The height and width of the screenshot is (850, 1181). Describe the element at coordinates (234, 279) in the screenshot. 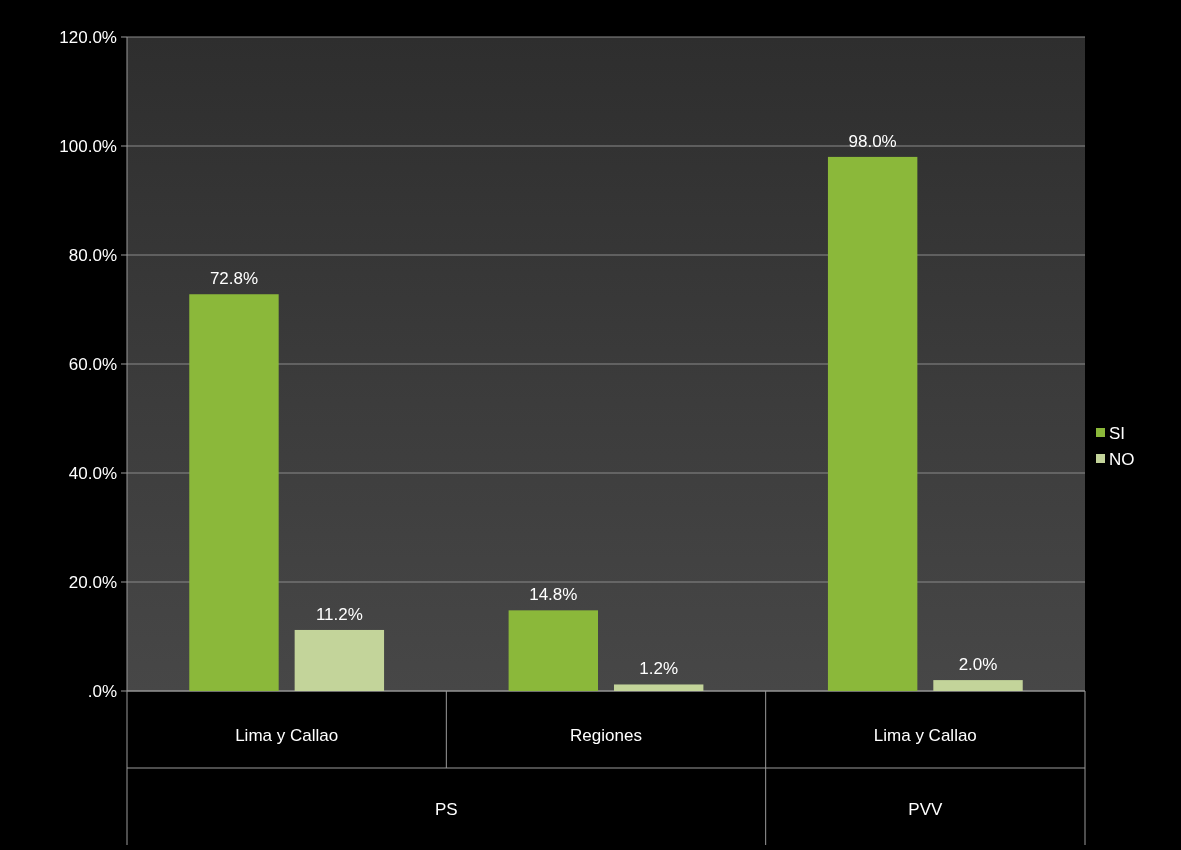

I see `data-label: 72.8%` at that location.